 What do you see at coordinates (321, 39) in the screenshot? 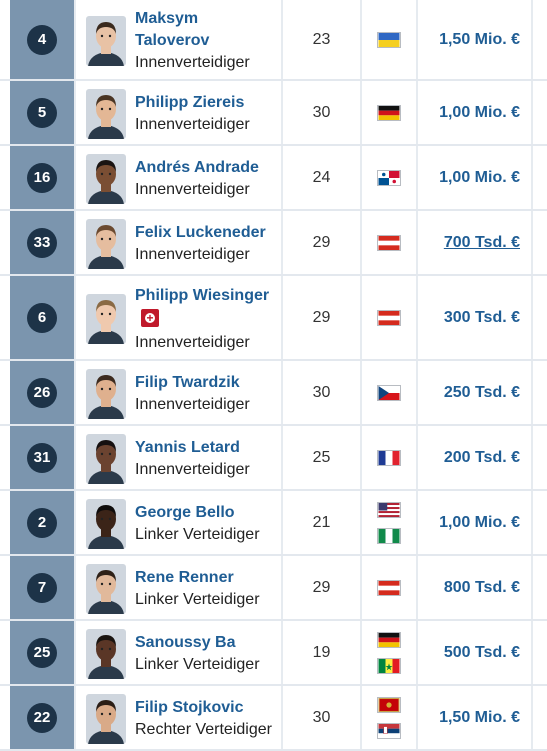
I see `player-age: 23` at bounding box center [321, 39].